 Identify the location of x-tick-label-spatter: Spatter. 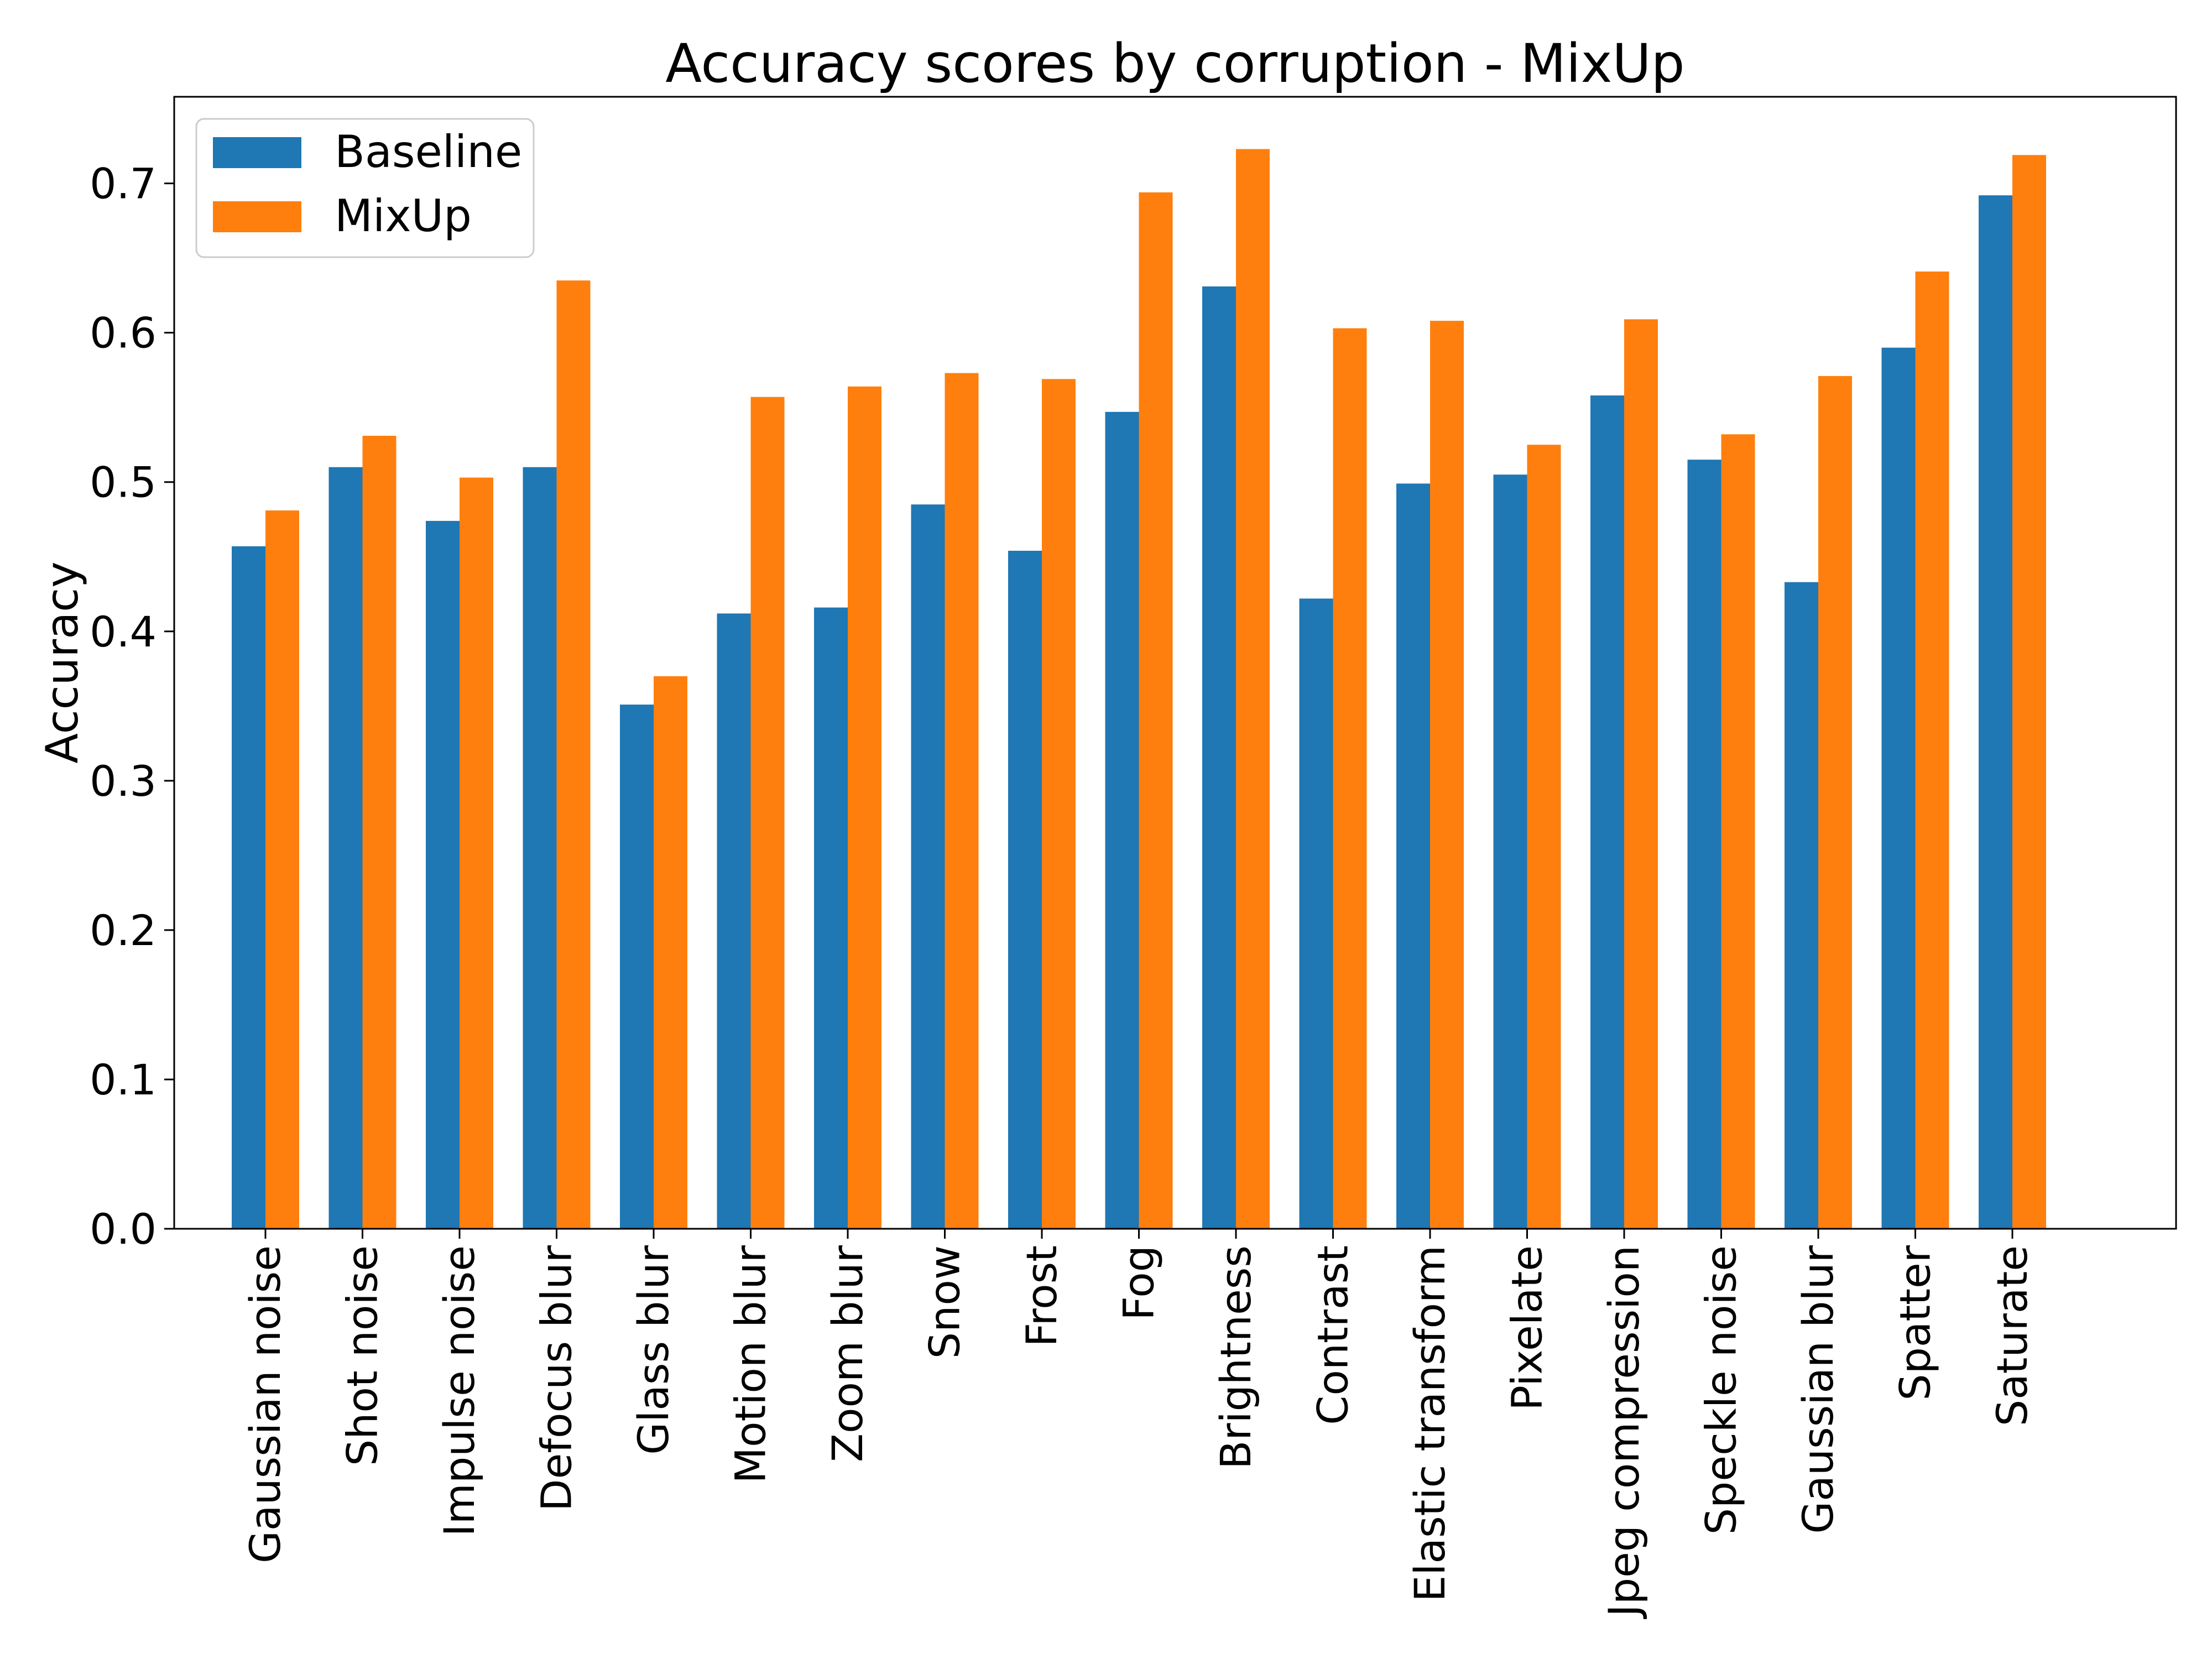
(1916, 1322).